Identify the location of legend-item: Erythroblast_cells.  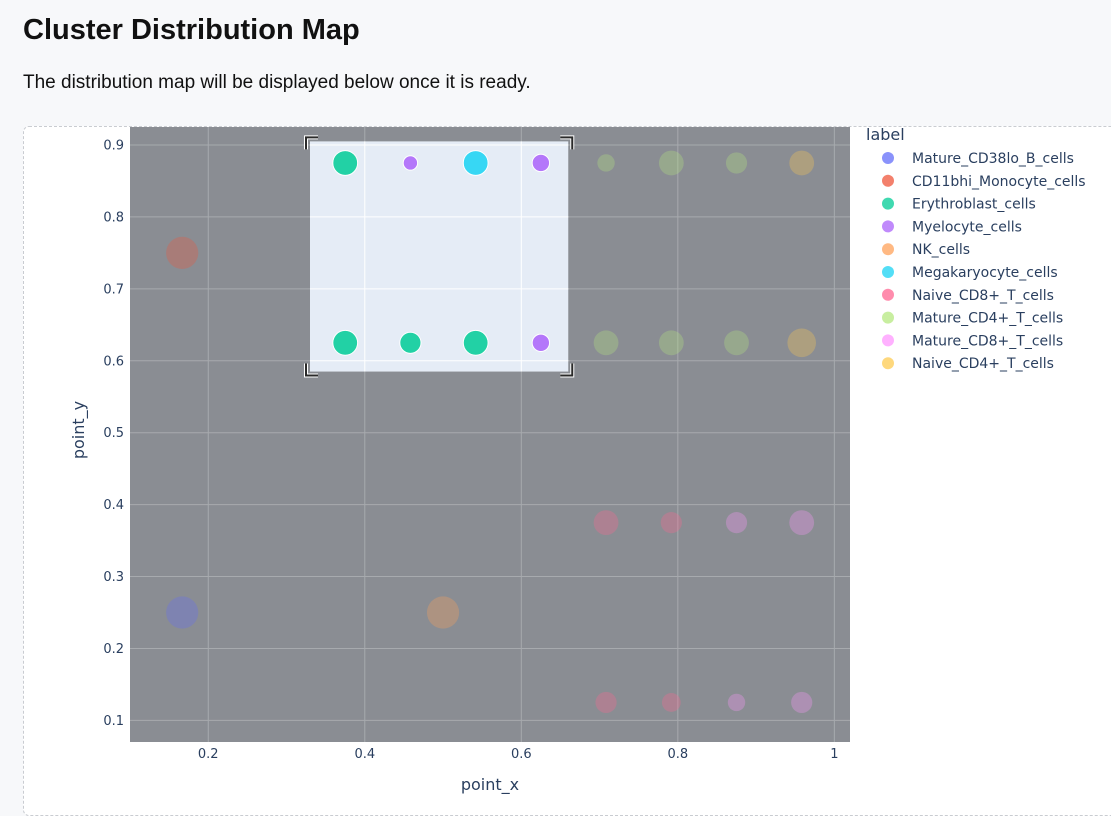
(959, 205).